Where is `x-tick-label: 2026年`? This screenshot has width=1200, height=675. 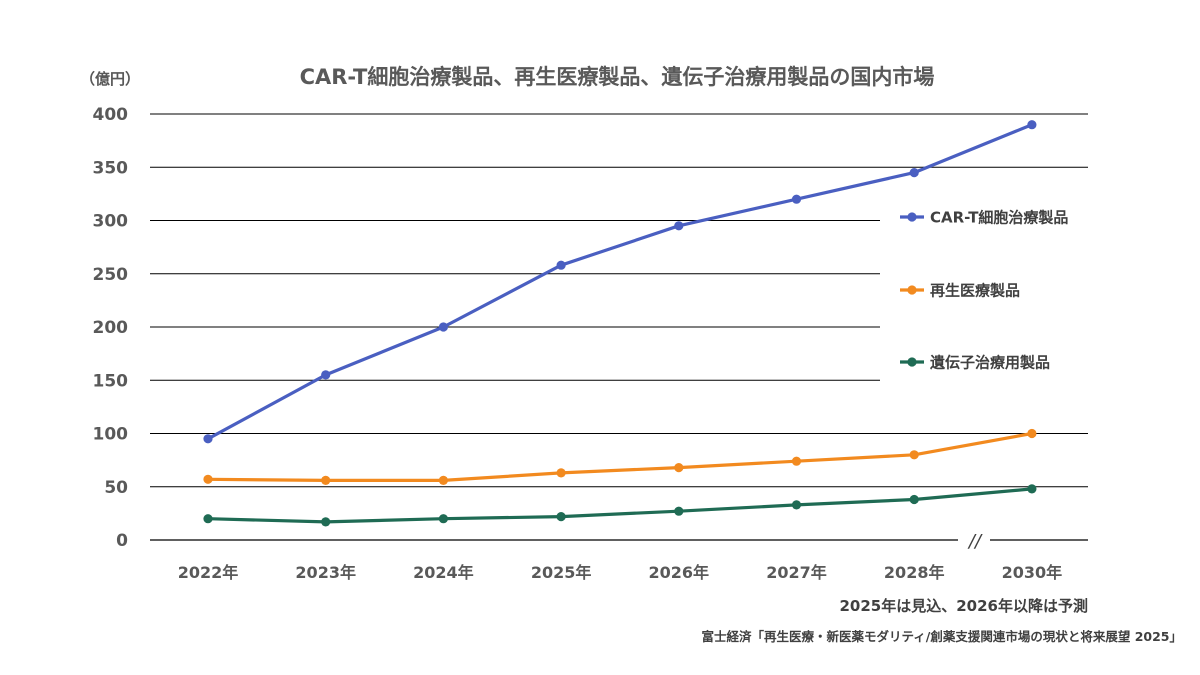
x-tick-label: 2026年 is located at coordinates (679, 572).